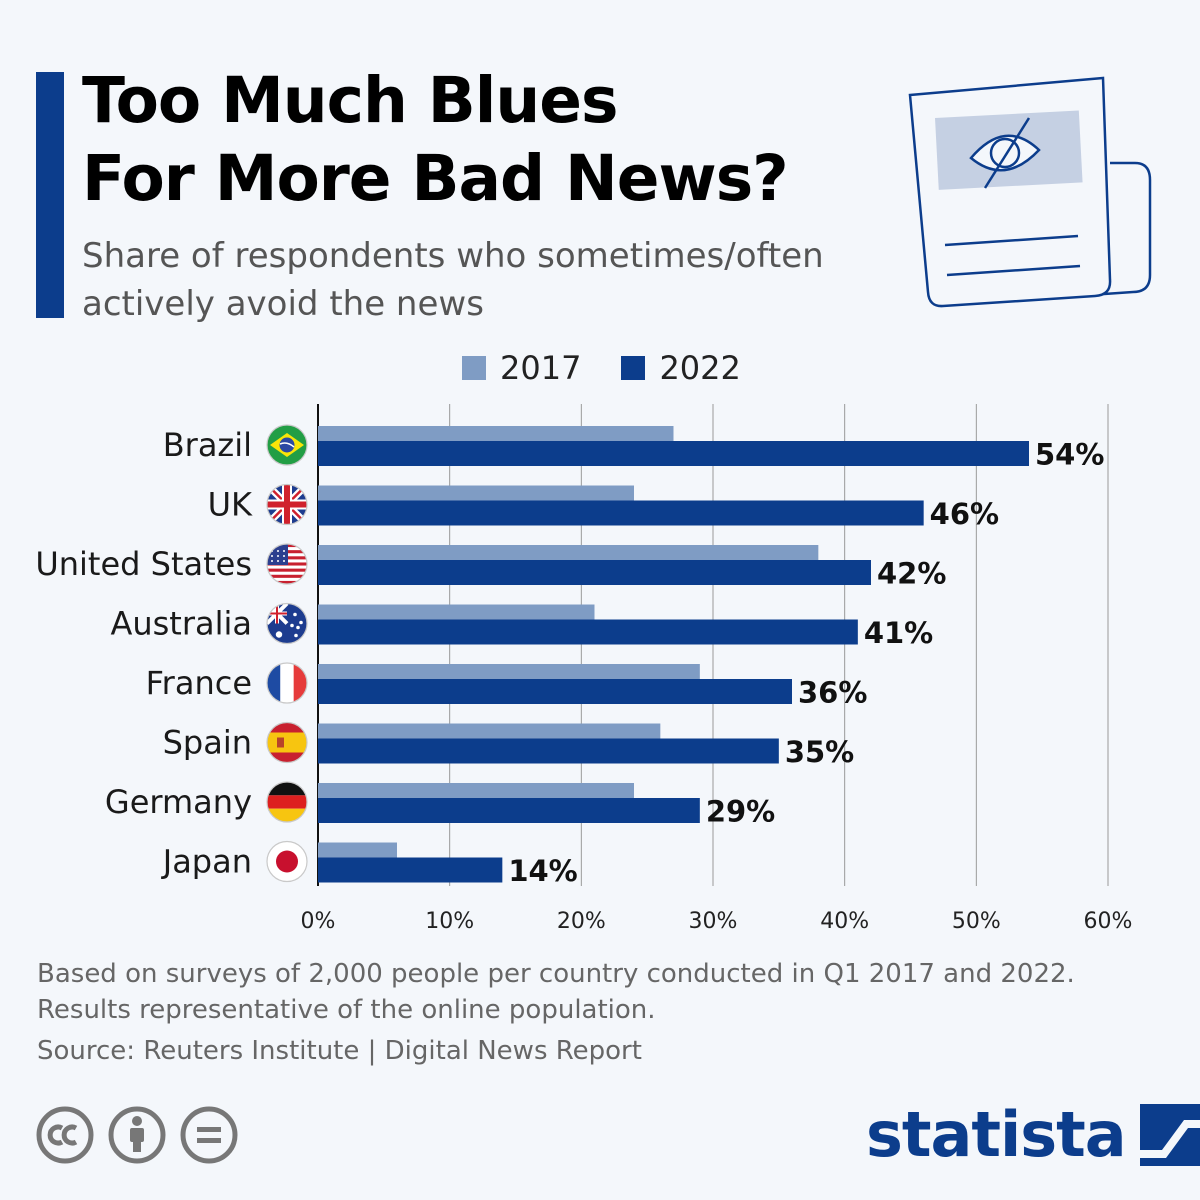 This screenshot has width=1200, height=1200. Describe the element at coordinates (832, 693) in the screenshot. I see `data-label: 36%` at that location.